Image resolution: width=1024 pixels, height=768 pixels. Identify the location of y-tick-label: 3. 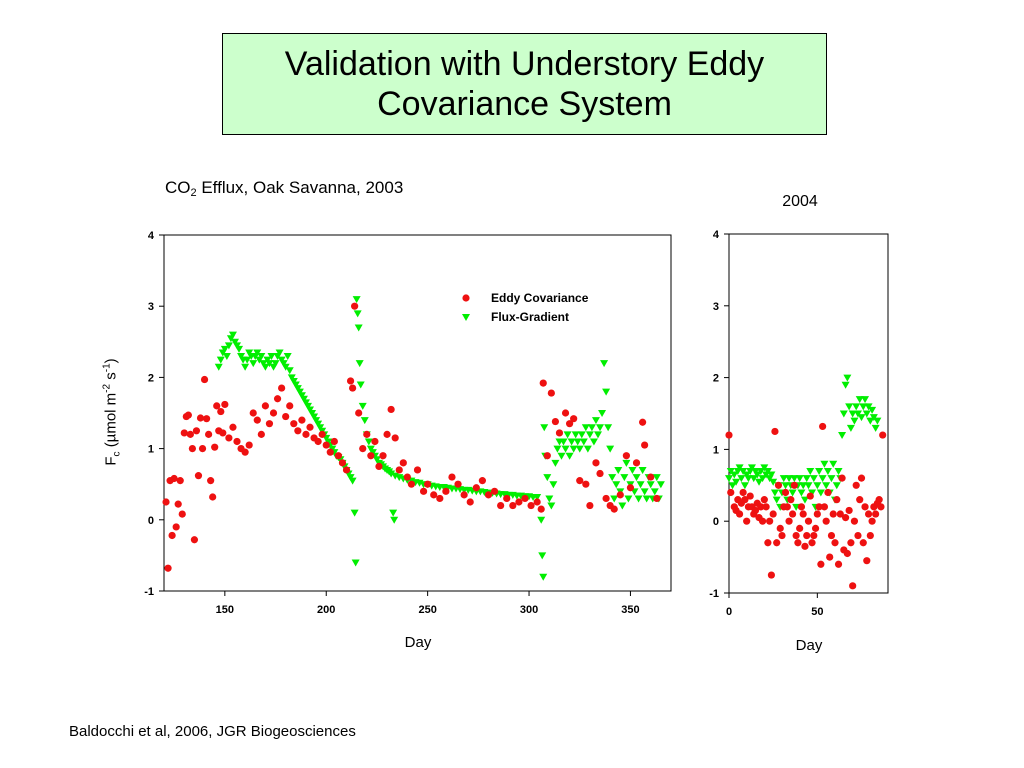
(716, 307).